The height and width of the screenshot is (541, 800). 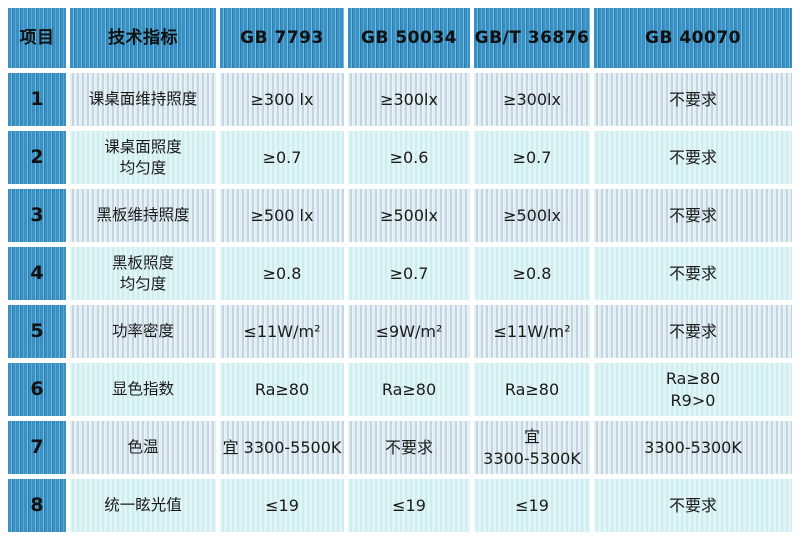 I want to click on indicator-cell: 课桌面照度 均匀度, so click(x=143, y=157).